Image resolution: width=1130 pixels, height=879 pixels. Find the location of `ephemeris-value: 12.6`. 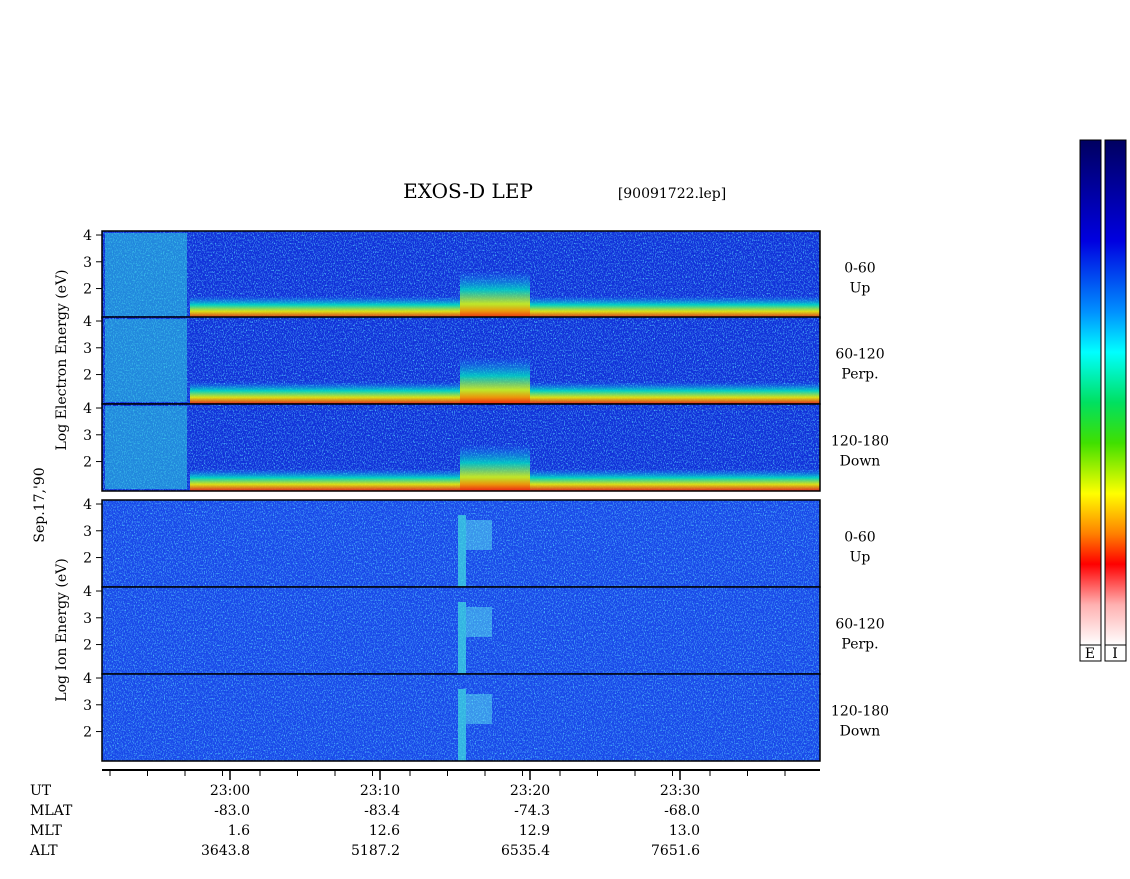

ephemeris-value: 12.6 is located at coordinates (384, 831).